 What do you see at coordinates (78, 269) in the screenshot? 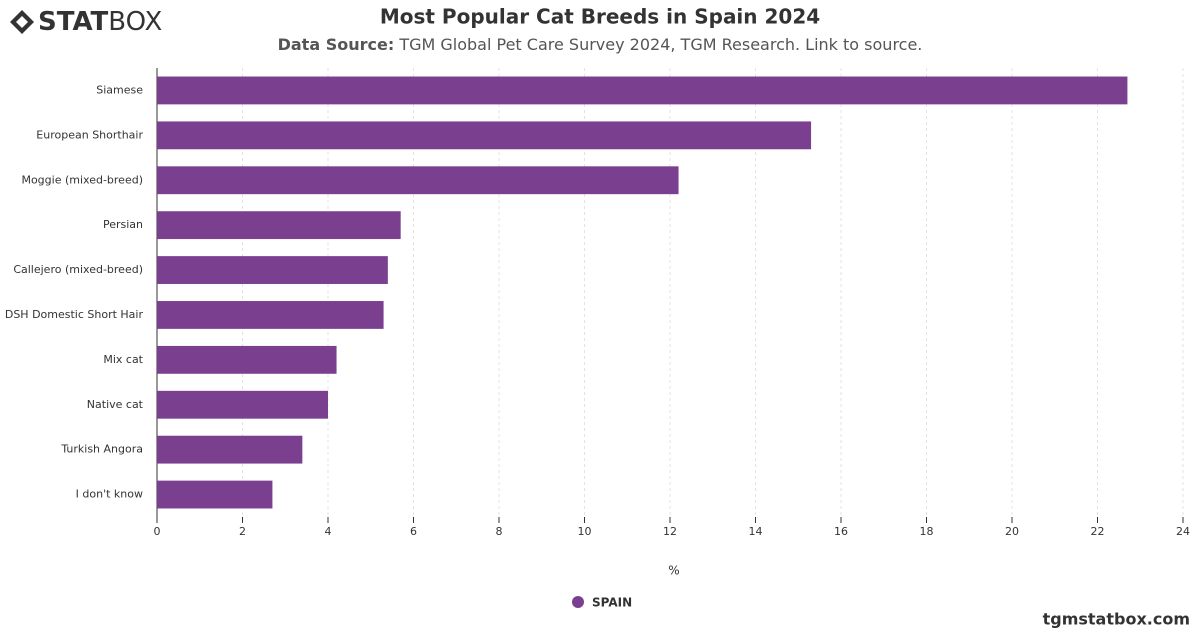
I see `y-tick-label: Callejero (mixed-breed)` at bounding box center [78, 269].